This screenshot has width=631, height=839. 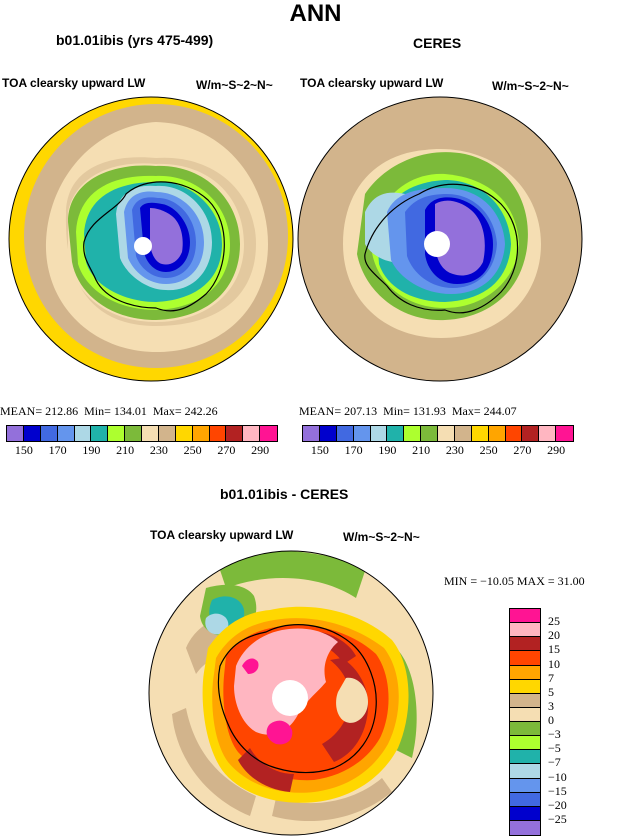 What do you see at coordinates (554, 621) in the screenshot?
I see `colorbar-tick-label: 25` at bounding box center [554, 621].